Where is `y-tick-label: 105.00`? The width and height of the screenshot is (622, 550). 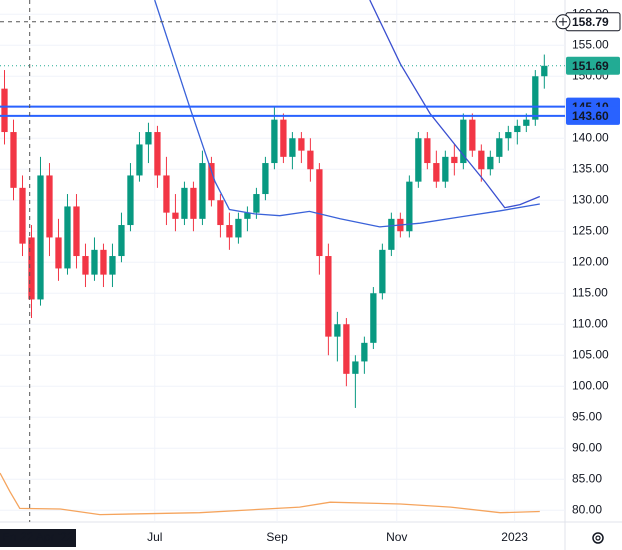 y-tick-label: 105.00 is located at coordinates (590, 354).